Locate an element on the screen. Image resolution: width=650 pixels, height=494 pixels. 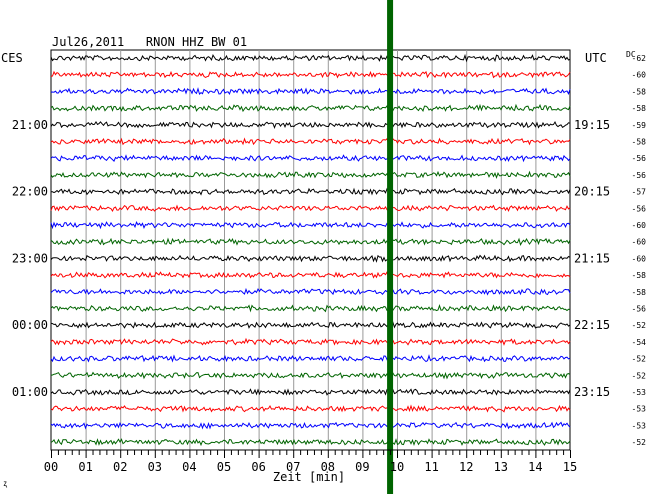
dc-offset-row-7: -56 is located at coordinates (639, 175).